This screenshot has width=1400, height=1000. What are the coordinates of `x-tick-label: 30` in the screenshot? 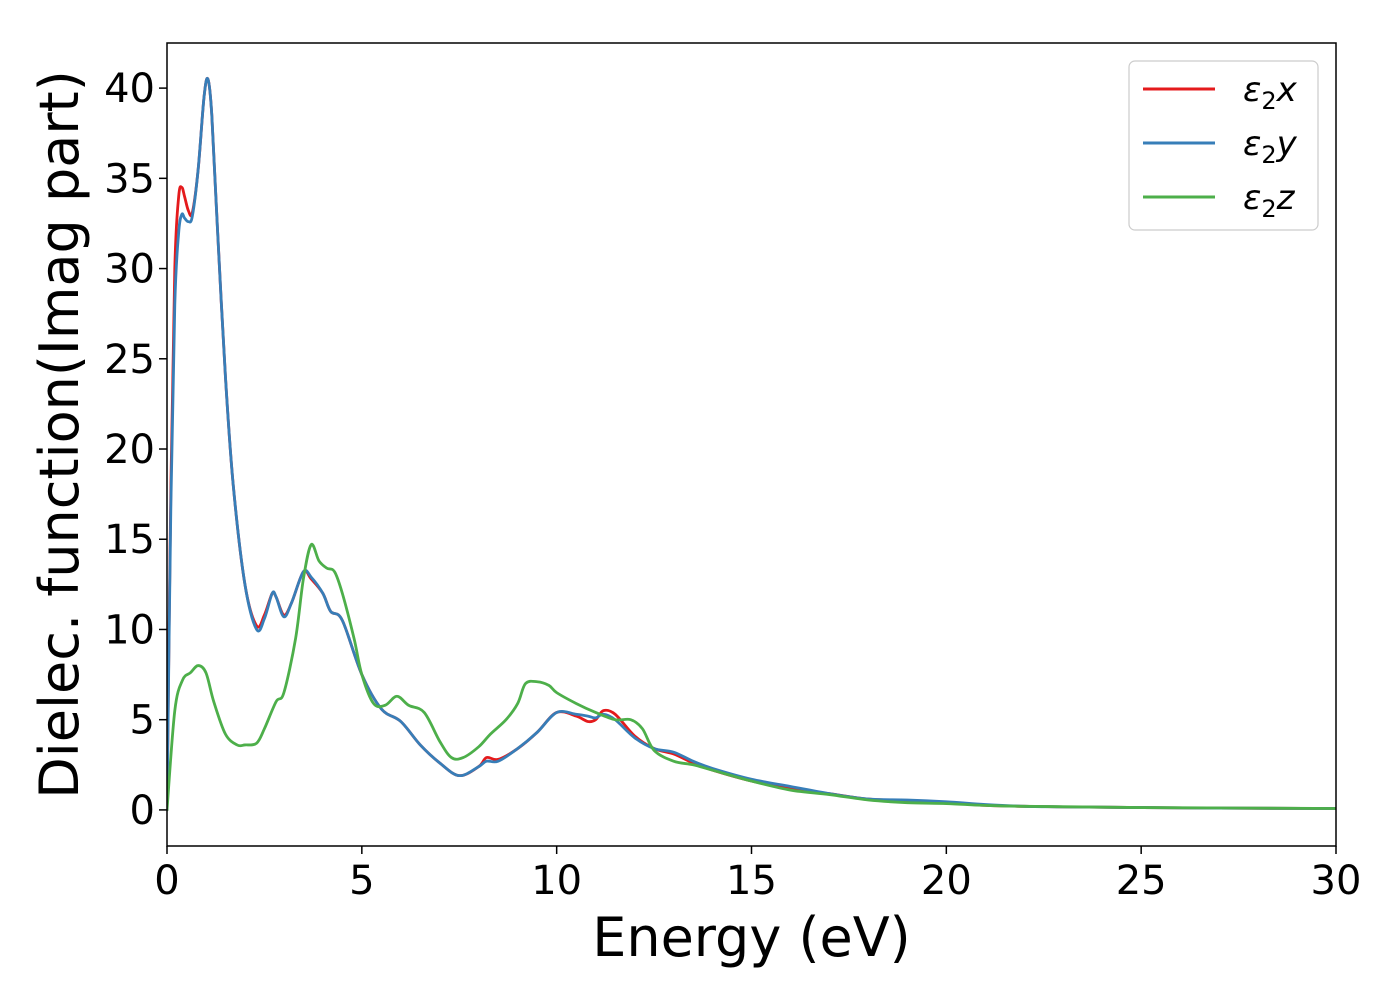 It's located at (1336, 881).